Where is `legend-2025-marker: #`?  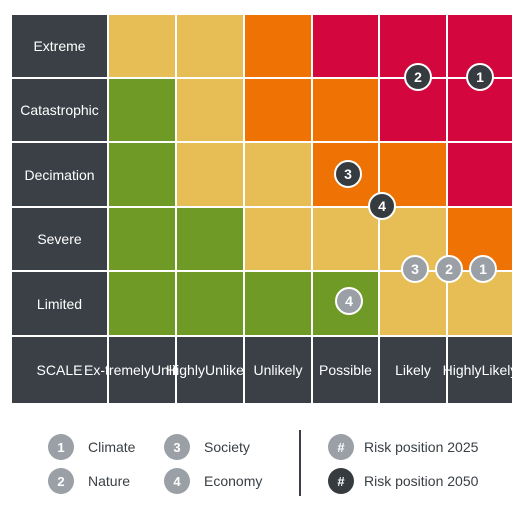 legend-2025-marker: # is located at coordinates (341, 447).